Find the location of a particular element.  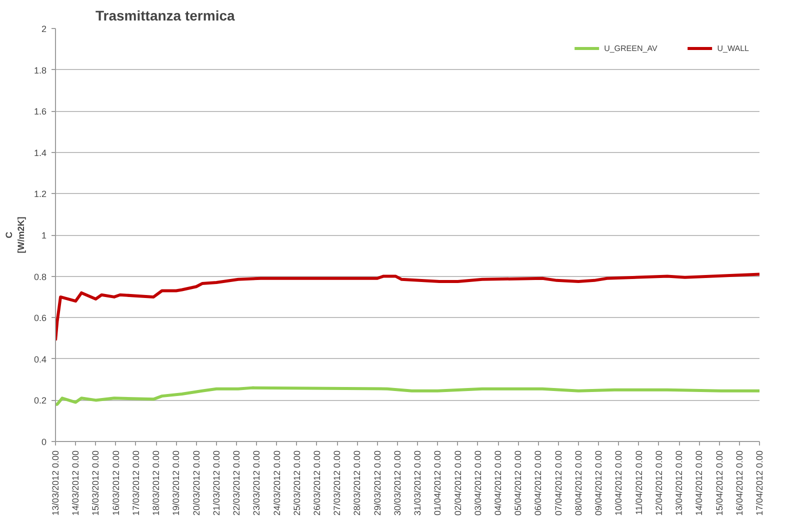

x-tick-label: 10/04/2012 0.00 is located at coordinates (619, 483).